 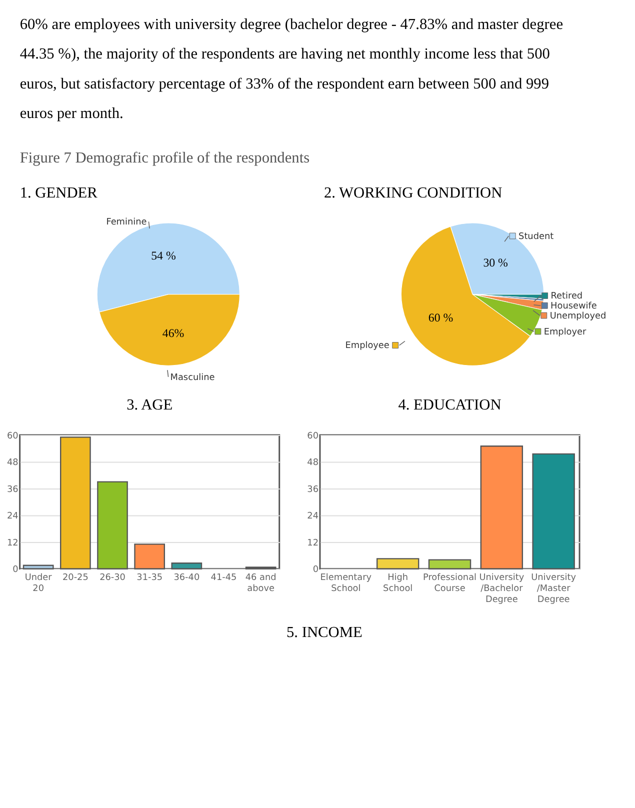 I want to click on chart-title: 1. GENDER, so click(x=59, y=193).